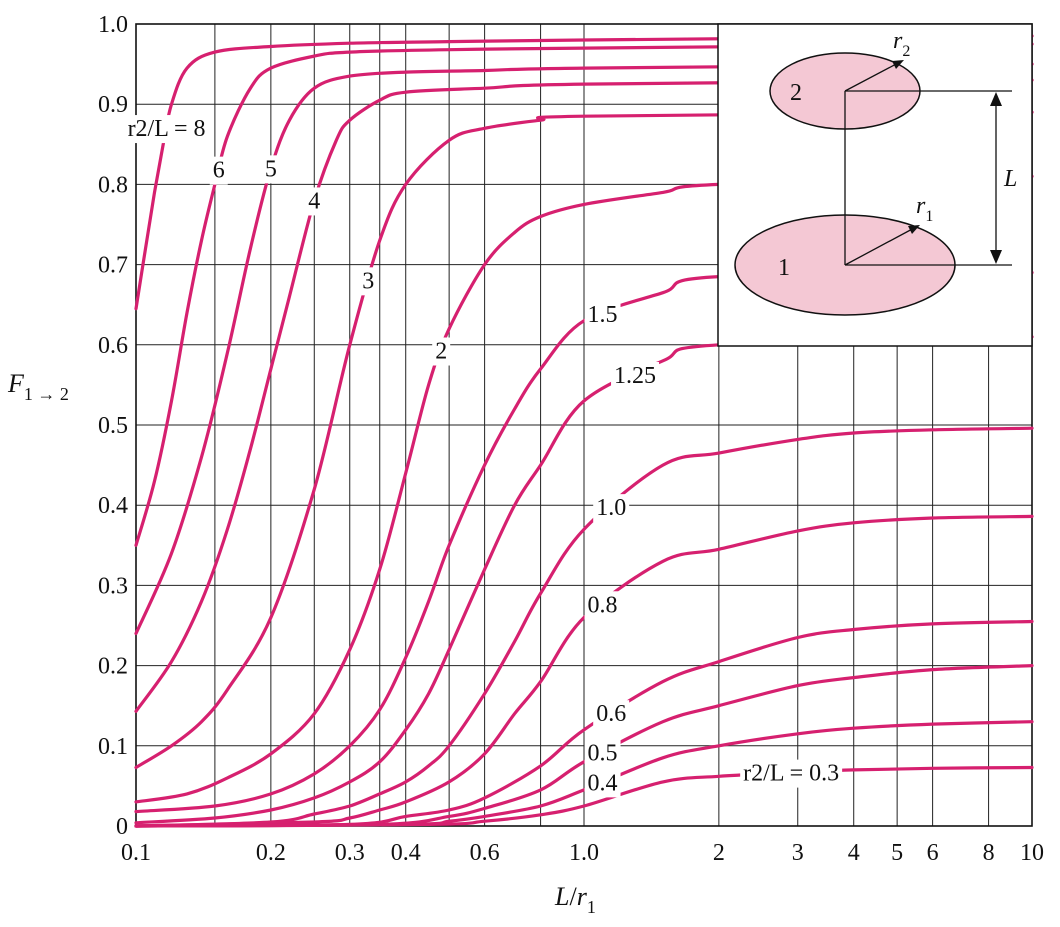 Image resolution: width=1060 pixels, height=927 pixels. I want to click on curve-label-text-6: 6, so click(219, 171).